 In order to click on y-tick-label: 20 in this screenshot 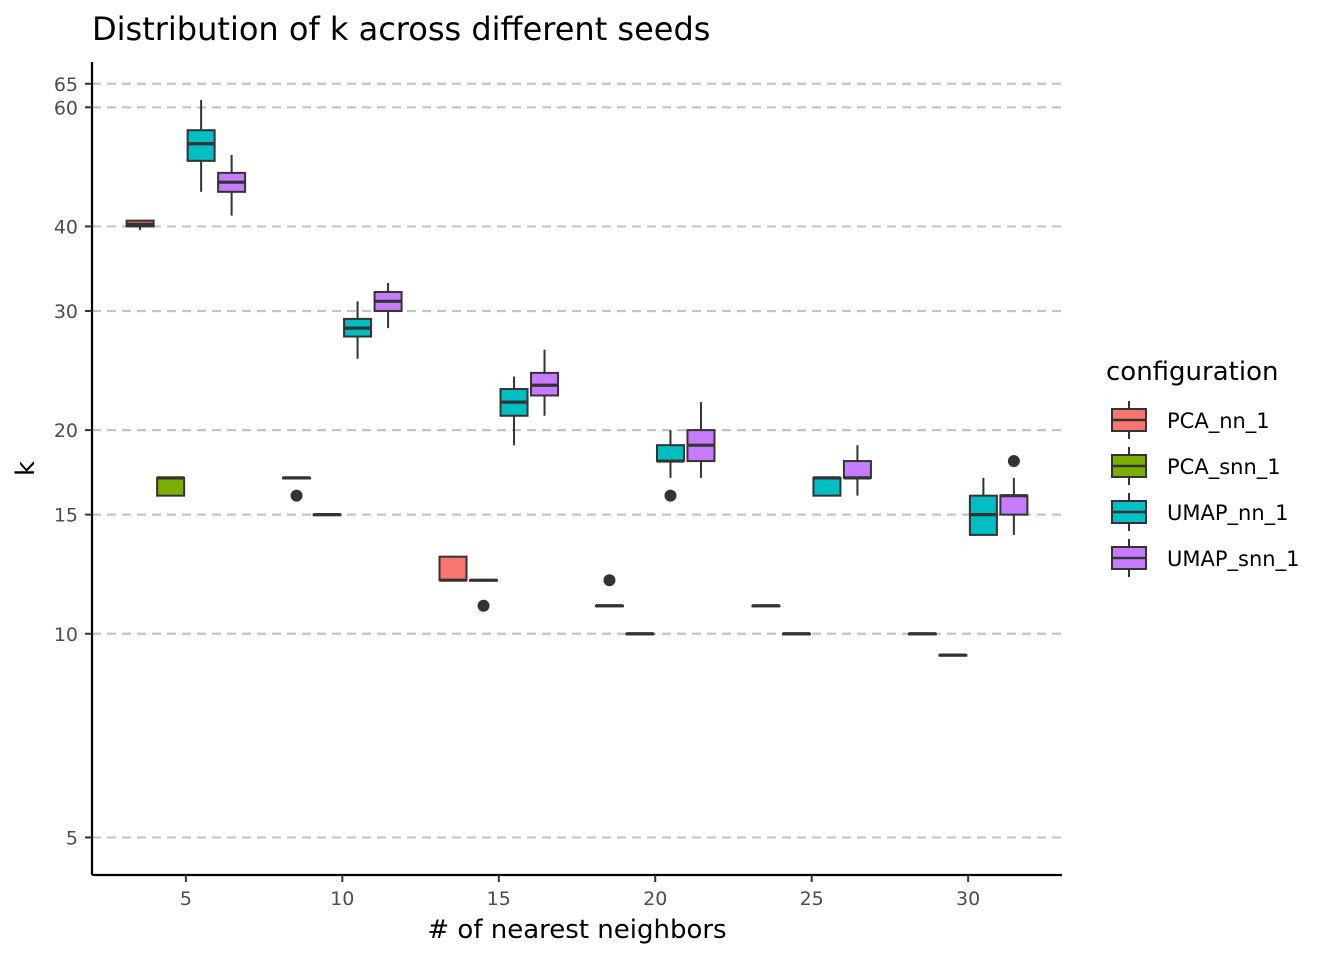, I will do `click(66, 431)`.